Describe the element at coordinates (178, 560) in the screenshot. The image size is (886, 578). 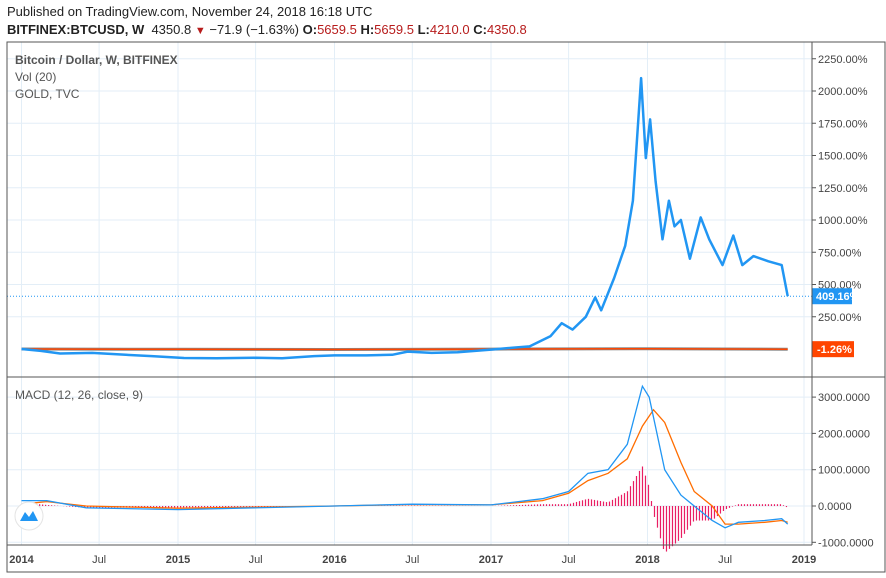
I see `time-tick-label: 2015` at that location.